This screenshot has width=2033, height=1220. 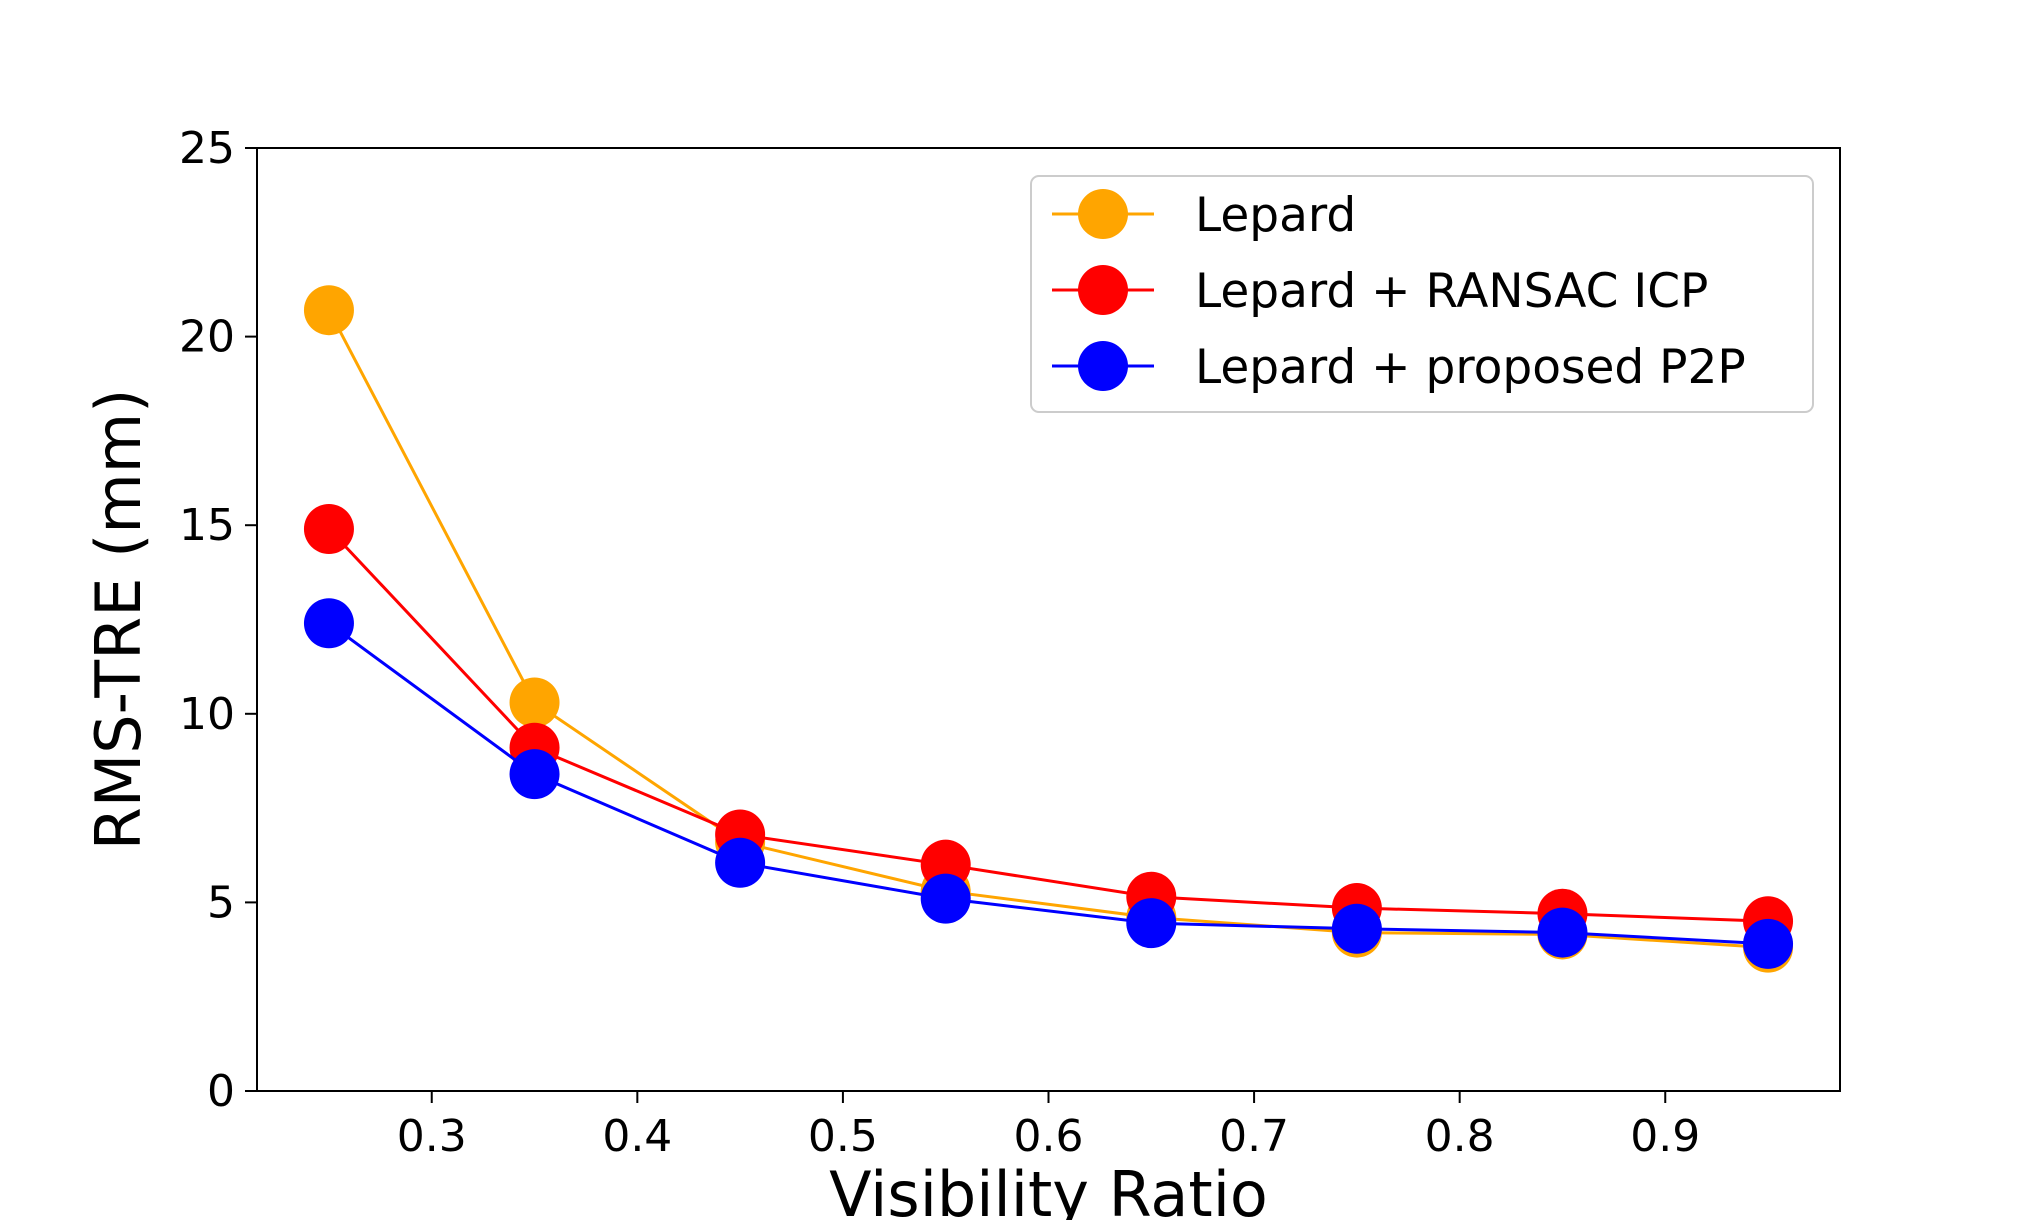 I want to click on y-axis-title: RMS-TRE (mm), so click(x=118, y=620).